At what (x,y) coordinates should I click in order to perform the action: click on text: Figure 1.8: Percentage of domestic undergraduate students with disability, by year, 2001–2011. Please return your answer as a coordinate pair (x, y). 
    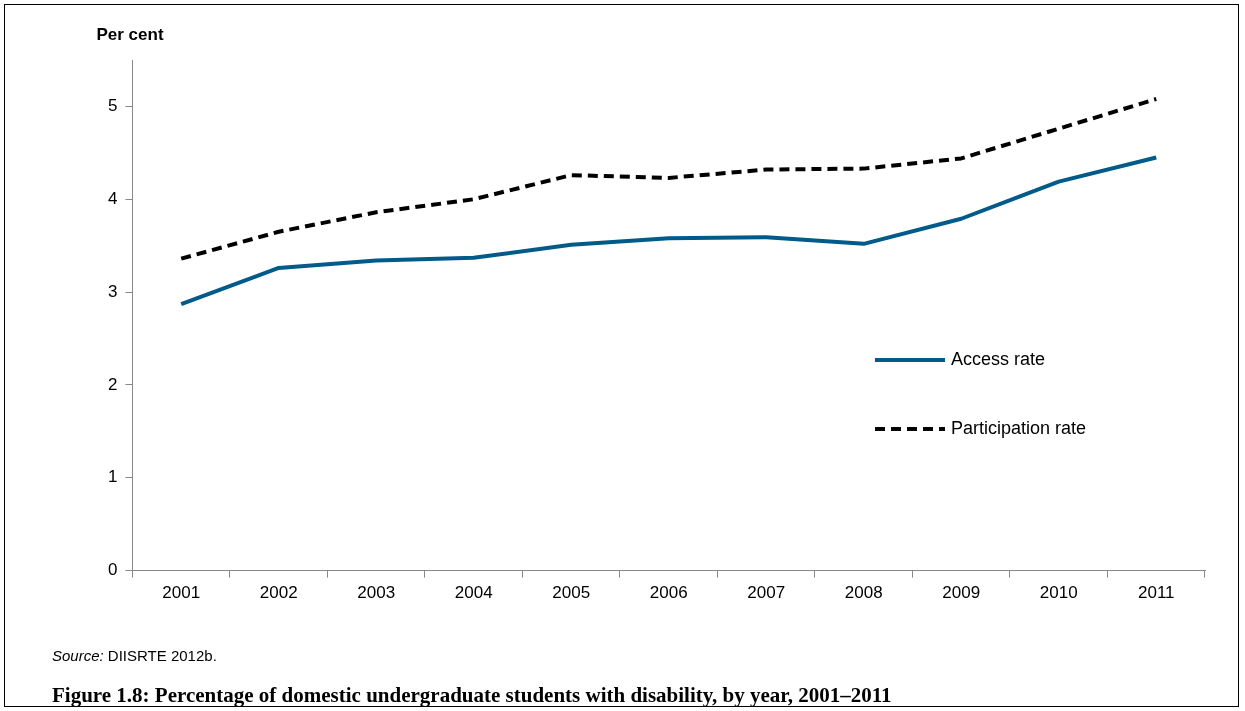
    Looking at the image, I should click on (472, 695).